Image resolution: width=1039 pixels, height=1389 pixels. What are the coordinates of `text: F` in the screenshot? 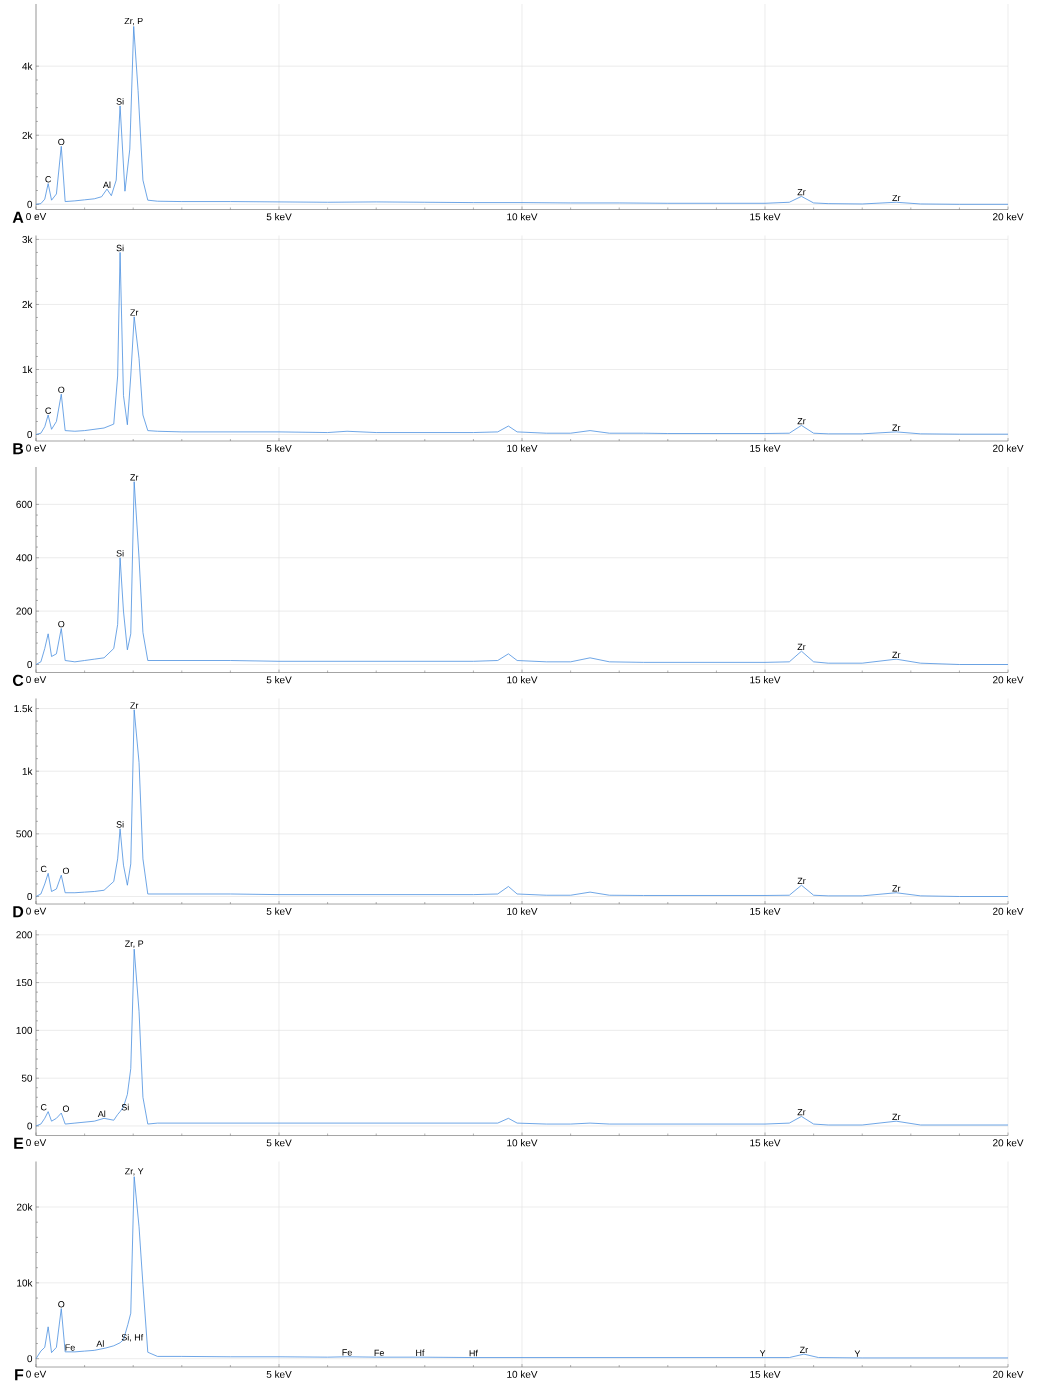 It's located at (19, 1375).